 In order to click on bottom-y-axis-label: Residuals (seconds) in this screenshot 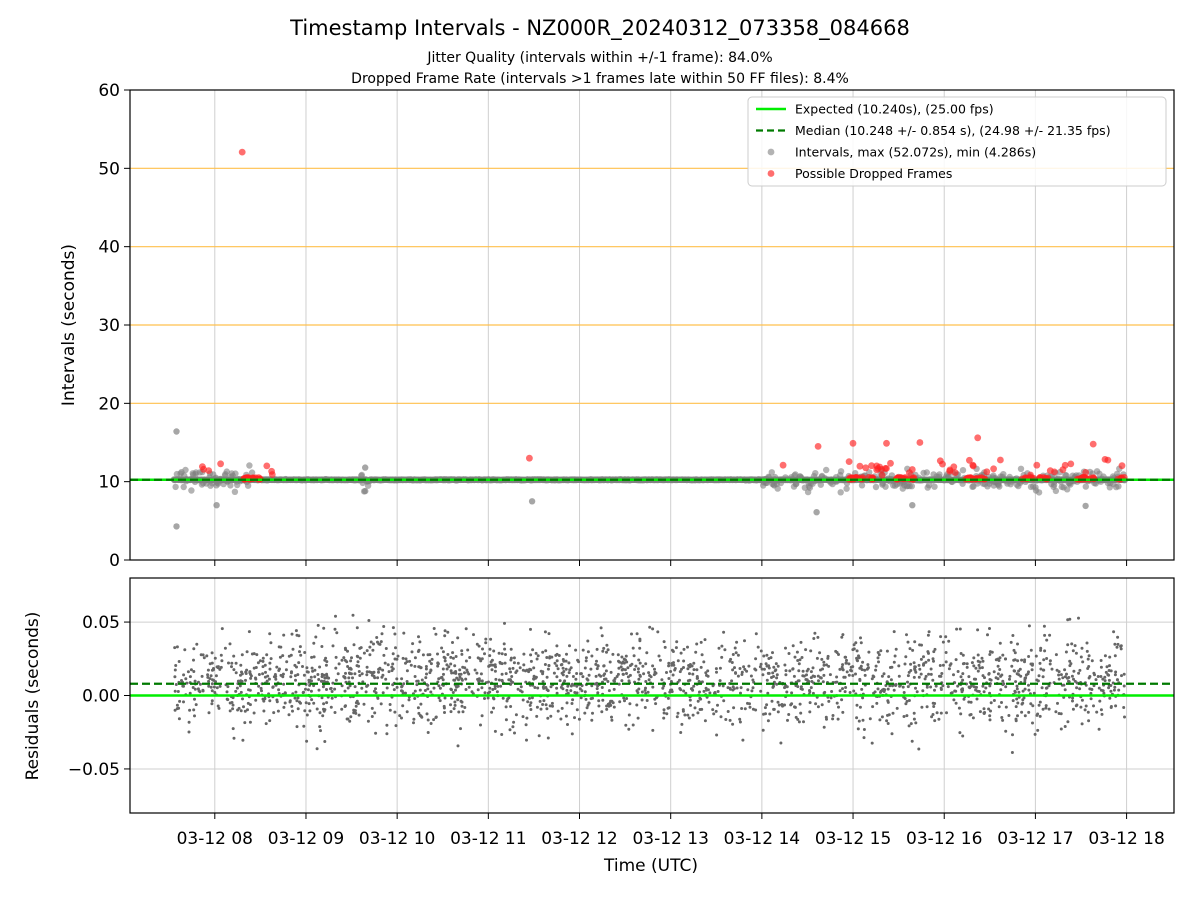, I will do `click(33, 696)`.